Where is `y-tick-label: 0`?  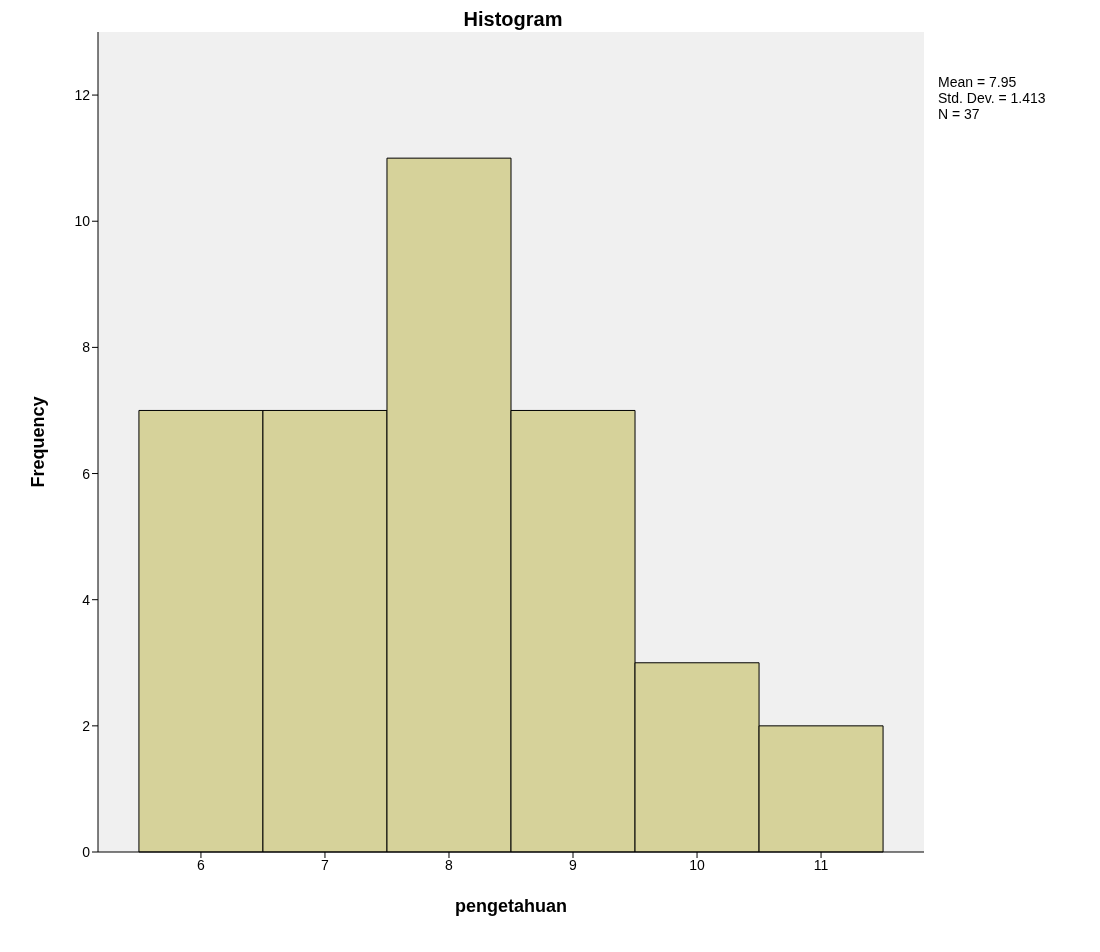
y-tick-label: 0 is located at coordinates (86, 851).